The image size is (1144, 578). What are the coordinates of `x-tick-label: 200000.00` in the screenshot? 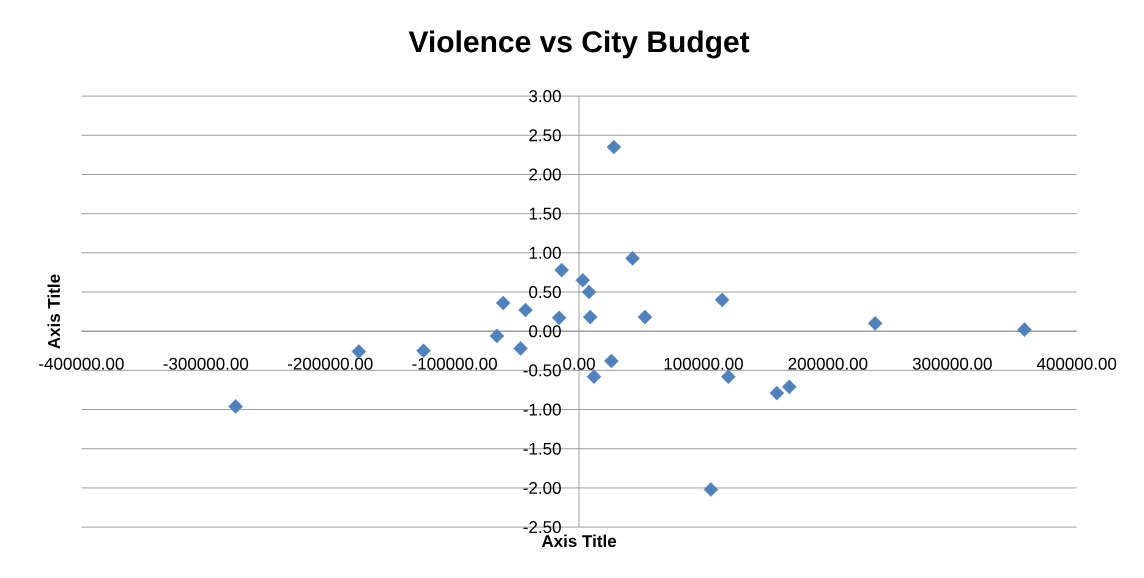 It's located at (828, 363).